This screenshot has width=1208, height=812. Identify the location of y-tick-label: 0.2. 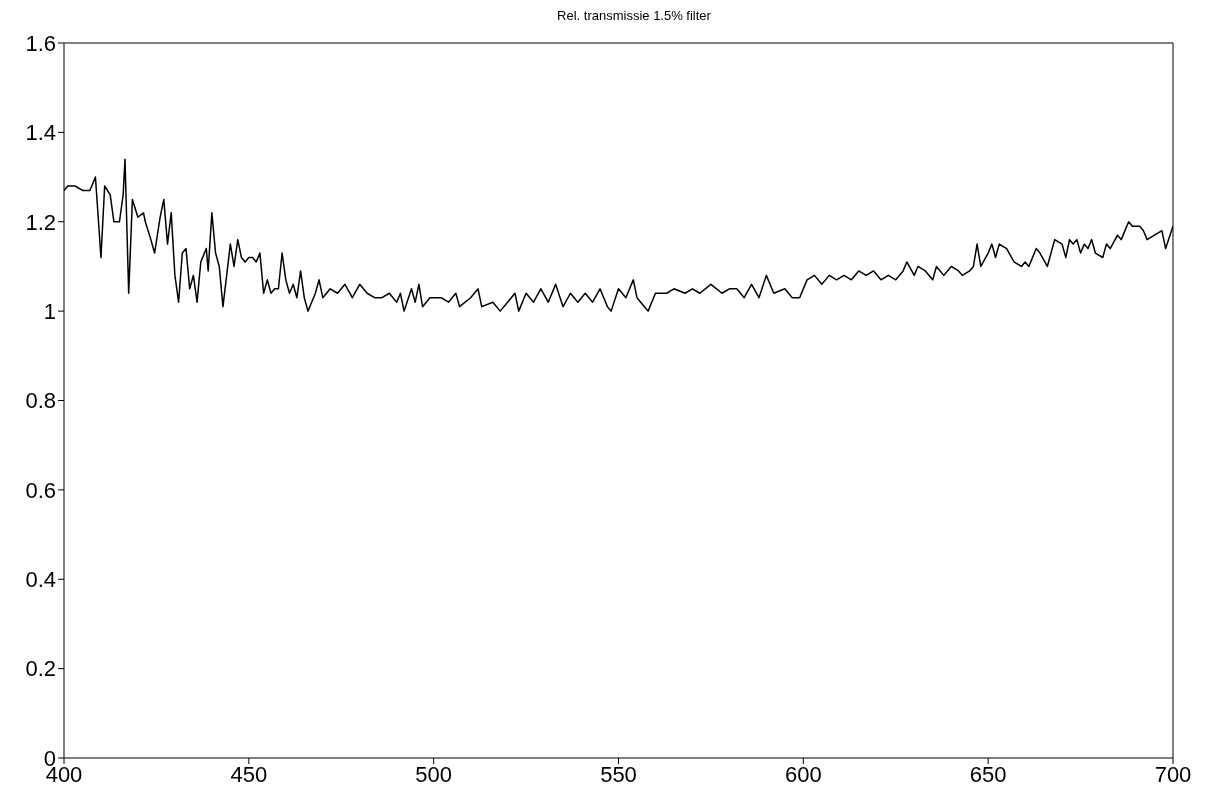
(40, 669).